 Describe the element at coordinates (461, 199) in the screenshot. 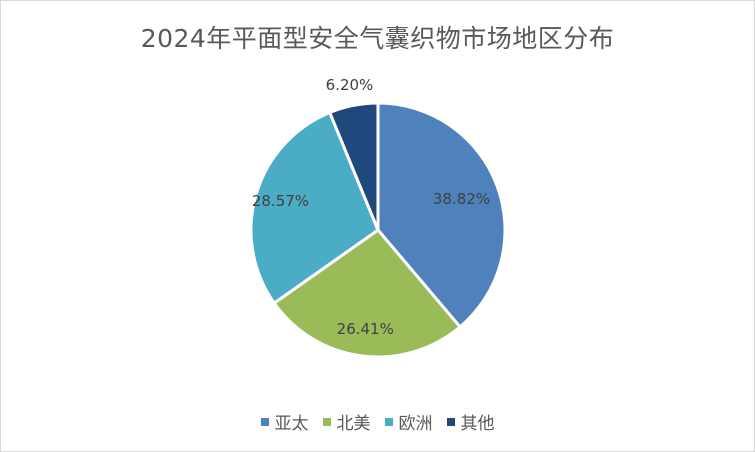

I see `data-label-1: 38.82%` at that location.